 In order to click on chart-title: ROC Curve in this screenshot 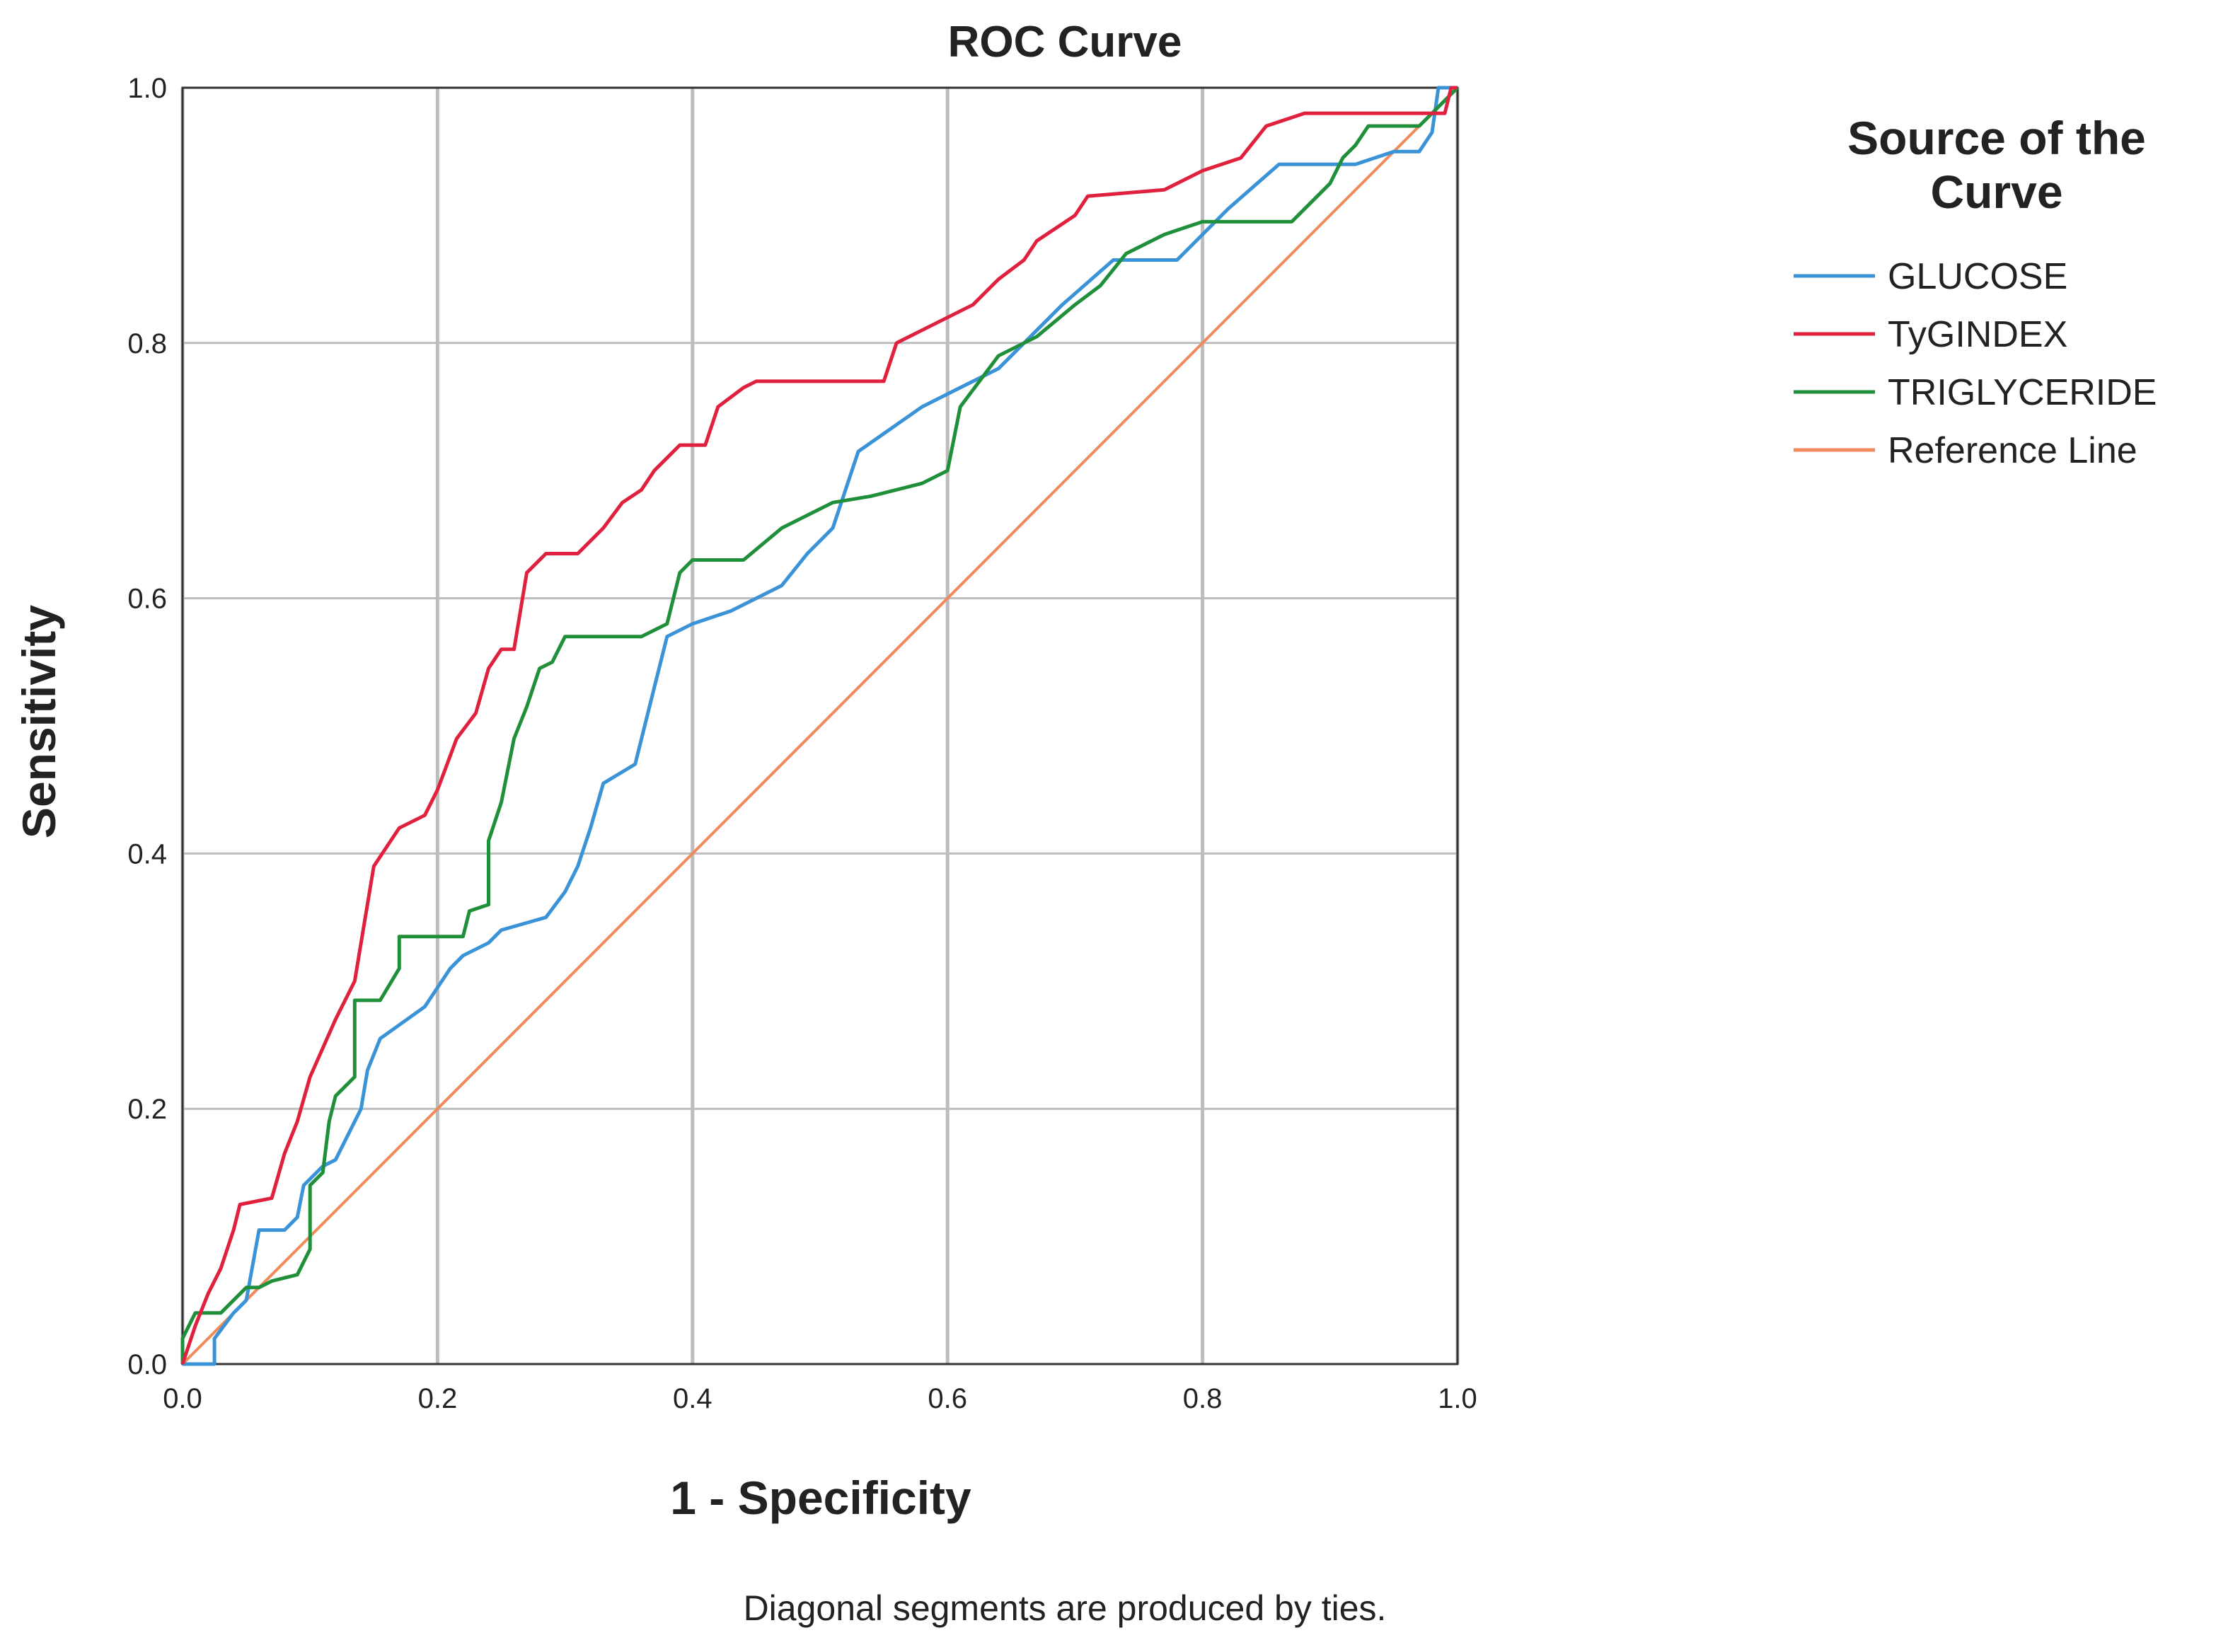, I will do `click(1065, 42)`.